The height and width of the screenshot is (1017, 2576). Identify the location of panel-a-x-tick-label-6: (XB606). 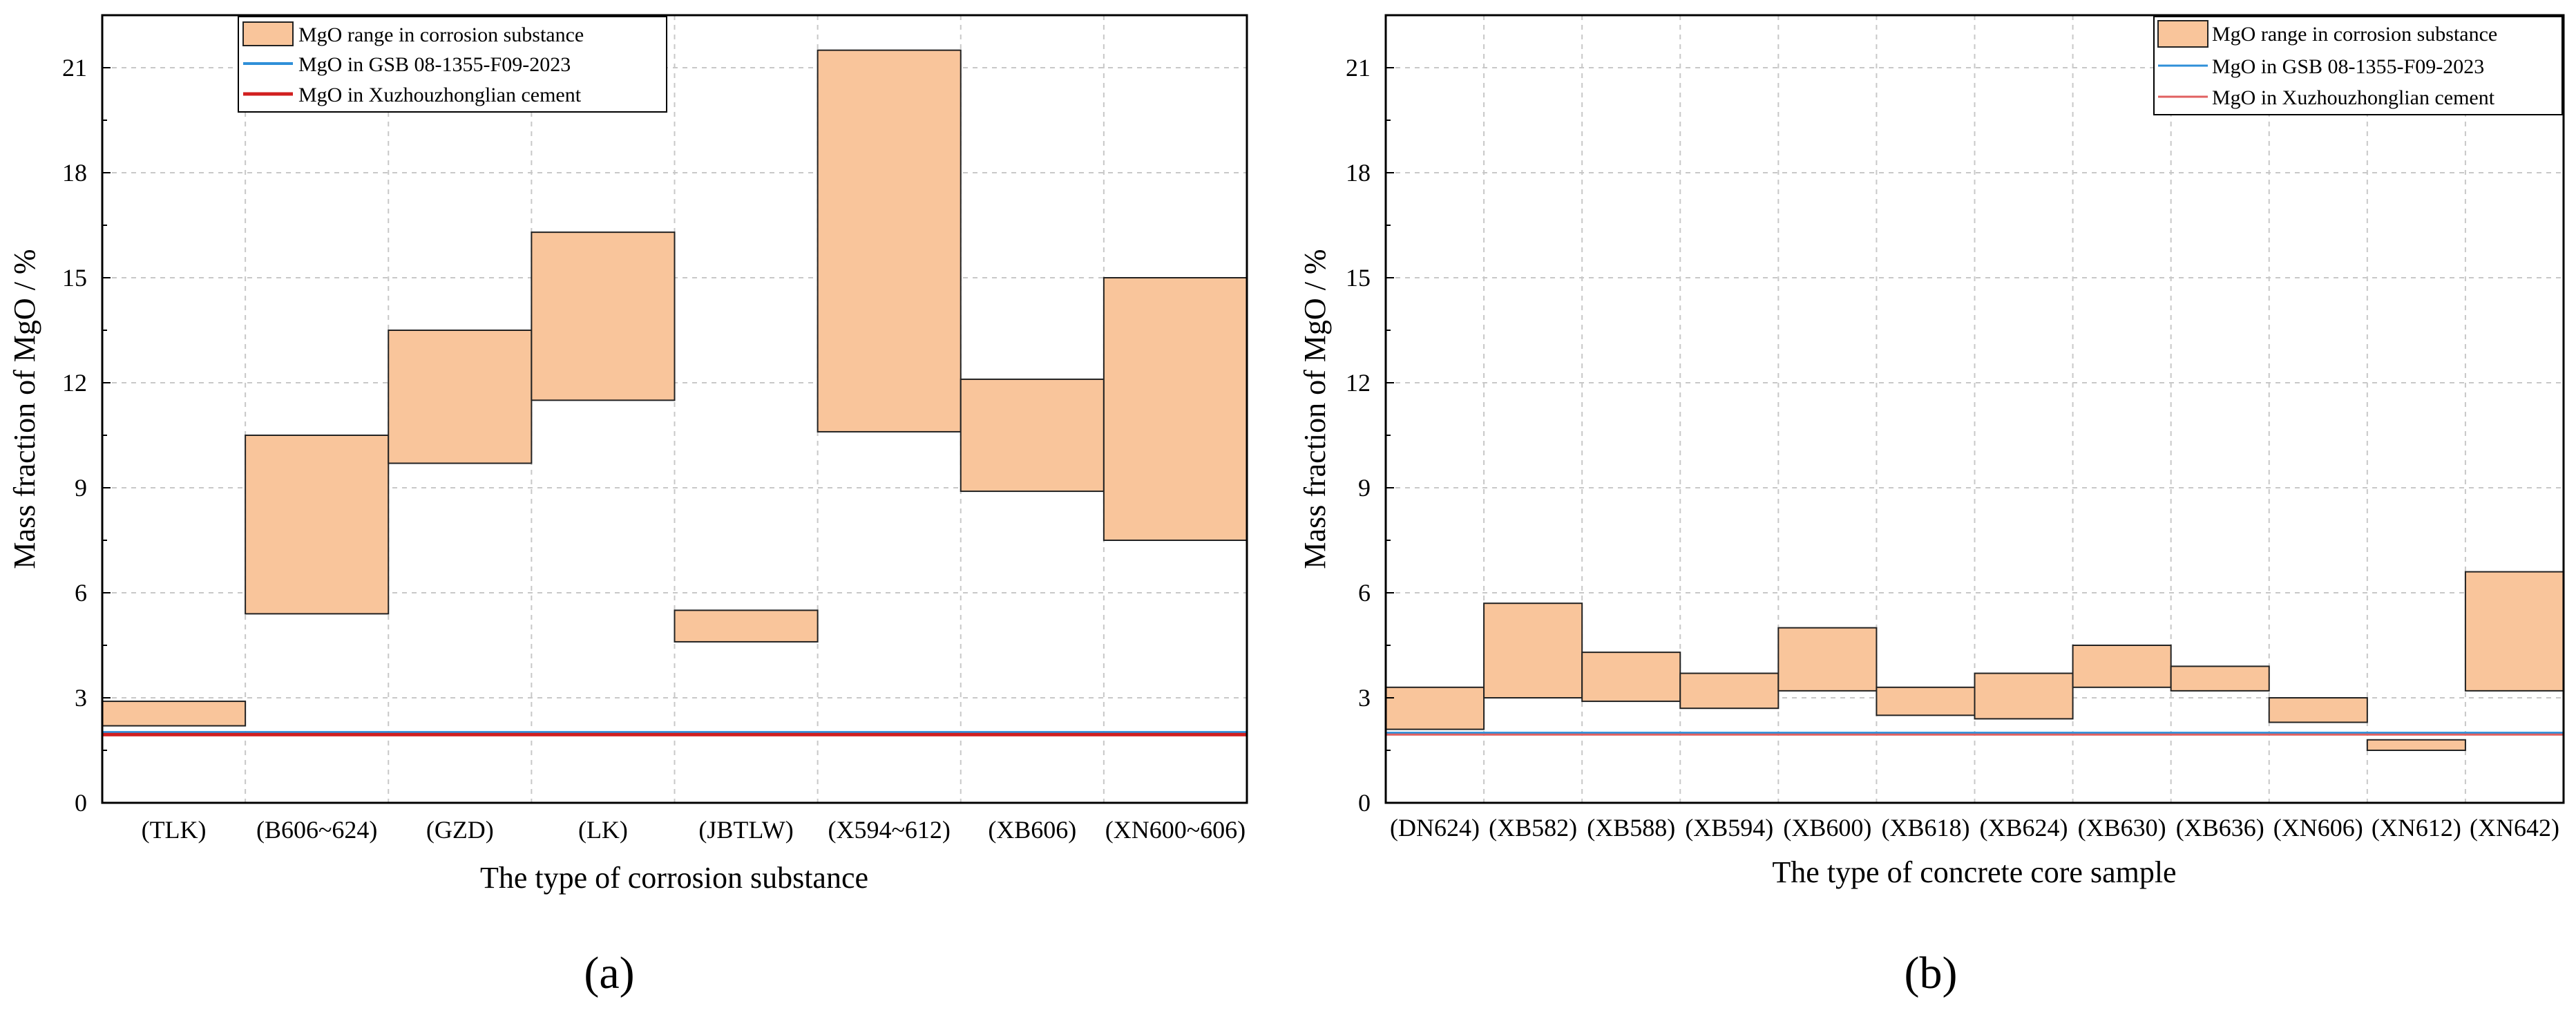
(1032, 830).